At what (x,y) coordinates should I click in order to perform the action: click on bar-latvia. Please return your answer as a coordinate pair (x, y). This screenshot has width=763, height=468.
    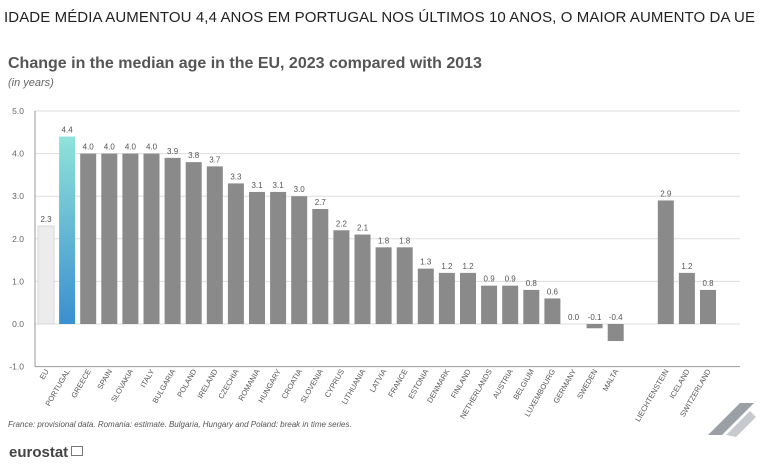
    Looking at the image, I should click on (383, 285).